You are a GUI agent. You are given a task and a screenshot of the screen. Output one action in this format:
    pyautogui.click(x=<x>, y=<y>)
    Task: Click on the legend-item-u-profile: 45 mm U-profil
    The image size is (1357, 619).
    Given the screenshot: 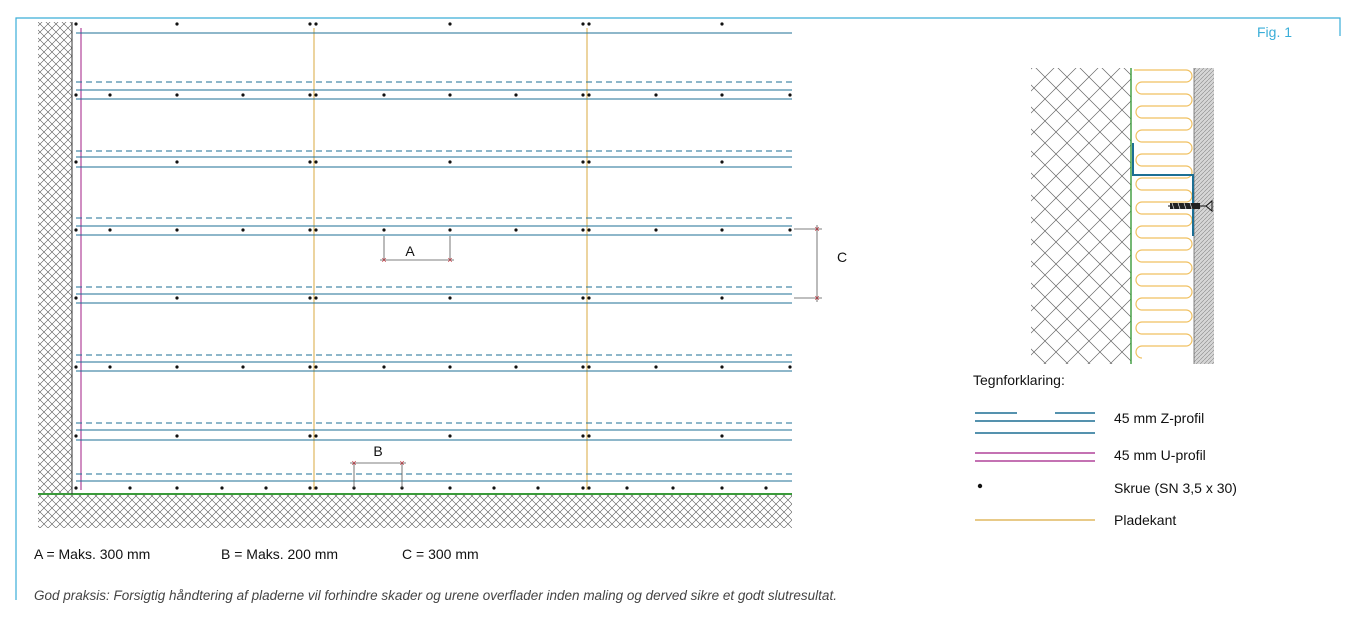 What is the action you would take?
    pyautogui.click(x=1090, y=455)
    